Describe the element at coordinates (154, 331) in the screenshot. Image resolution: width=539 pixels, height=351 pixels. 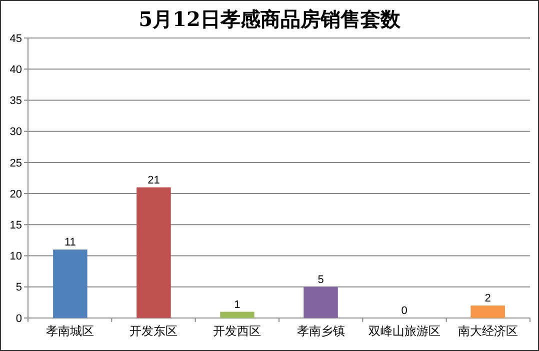
I see `x-tick-label: 开发东区` at that location.